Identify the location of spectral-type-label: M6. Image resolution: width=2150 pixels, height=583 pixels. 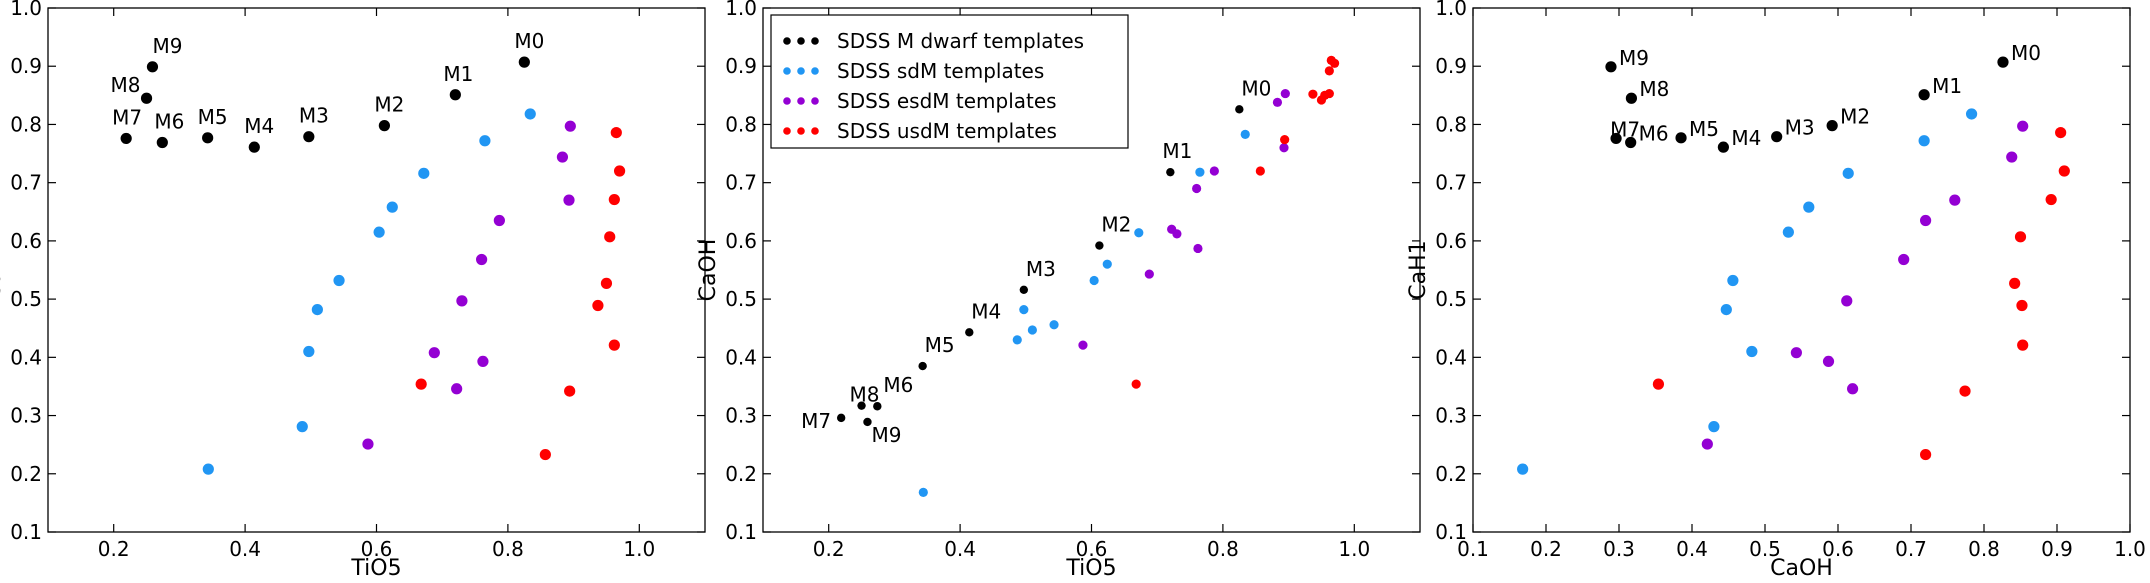
(898, 385).